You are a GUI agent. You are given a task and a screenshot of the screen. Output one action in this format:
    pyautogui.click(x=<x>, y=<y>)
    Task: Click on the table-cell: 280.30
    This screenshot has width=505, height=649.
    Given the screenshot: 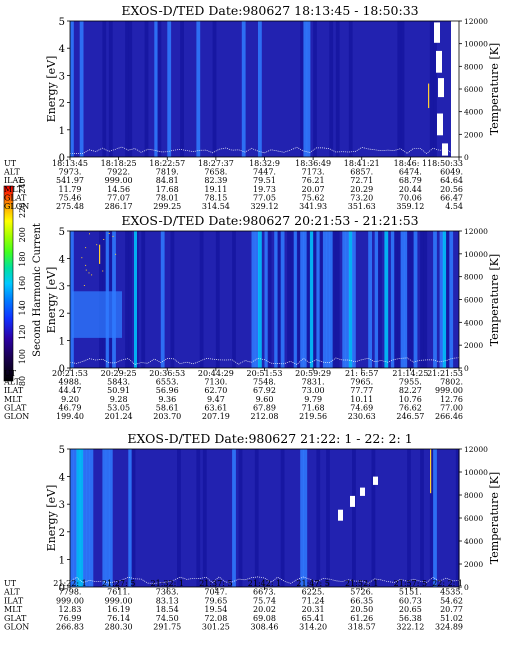 What is the action you would take?
    pyautogui.click(x=119, y=627)
    